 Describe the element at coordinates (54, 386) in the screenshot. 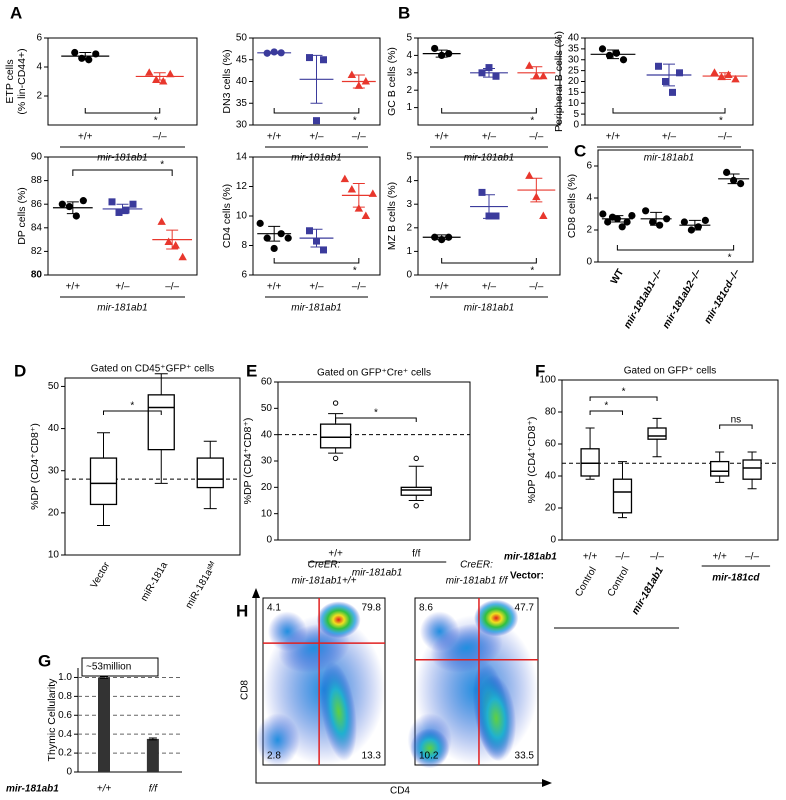

I see `y-tick-label: 50` at that location.